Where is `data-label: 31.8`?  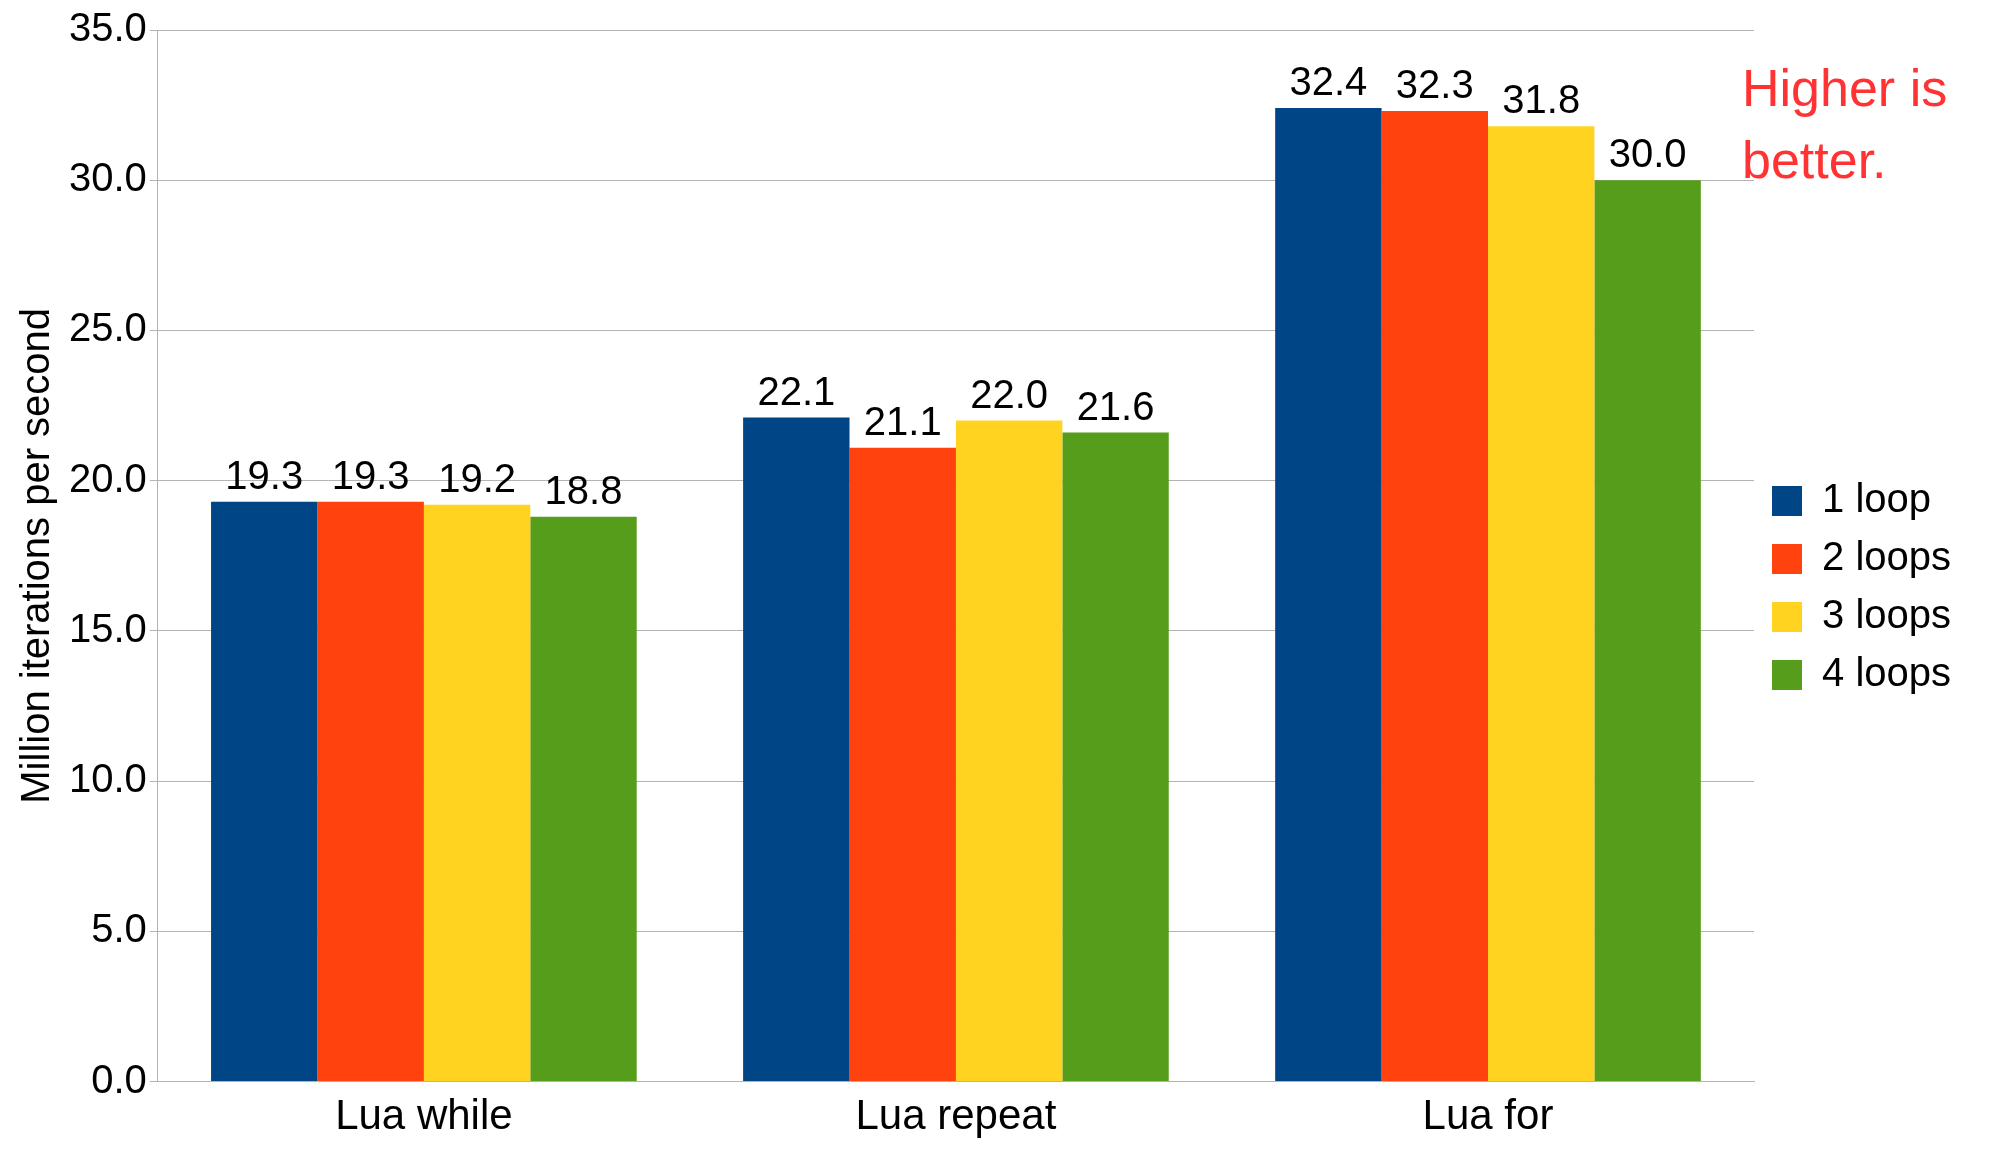 data-label: 31.8 is located at coordinates (1541, 99).